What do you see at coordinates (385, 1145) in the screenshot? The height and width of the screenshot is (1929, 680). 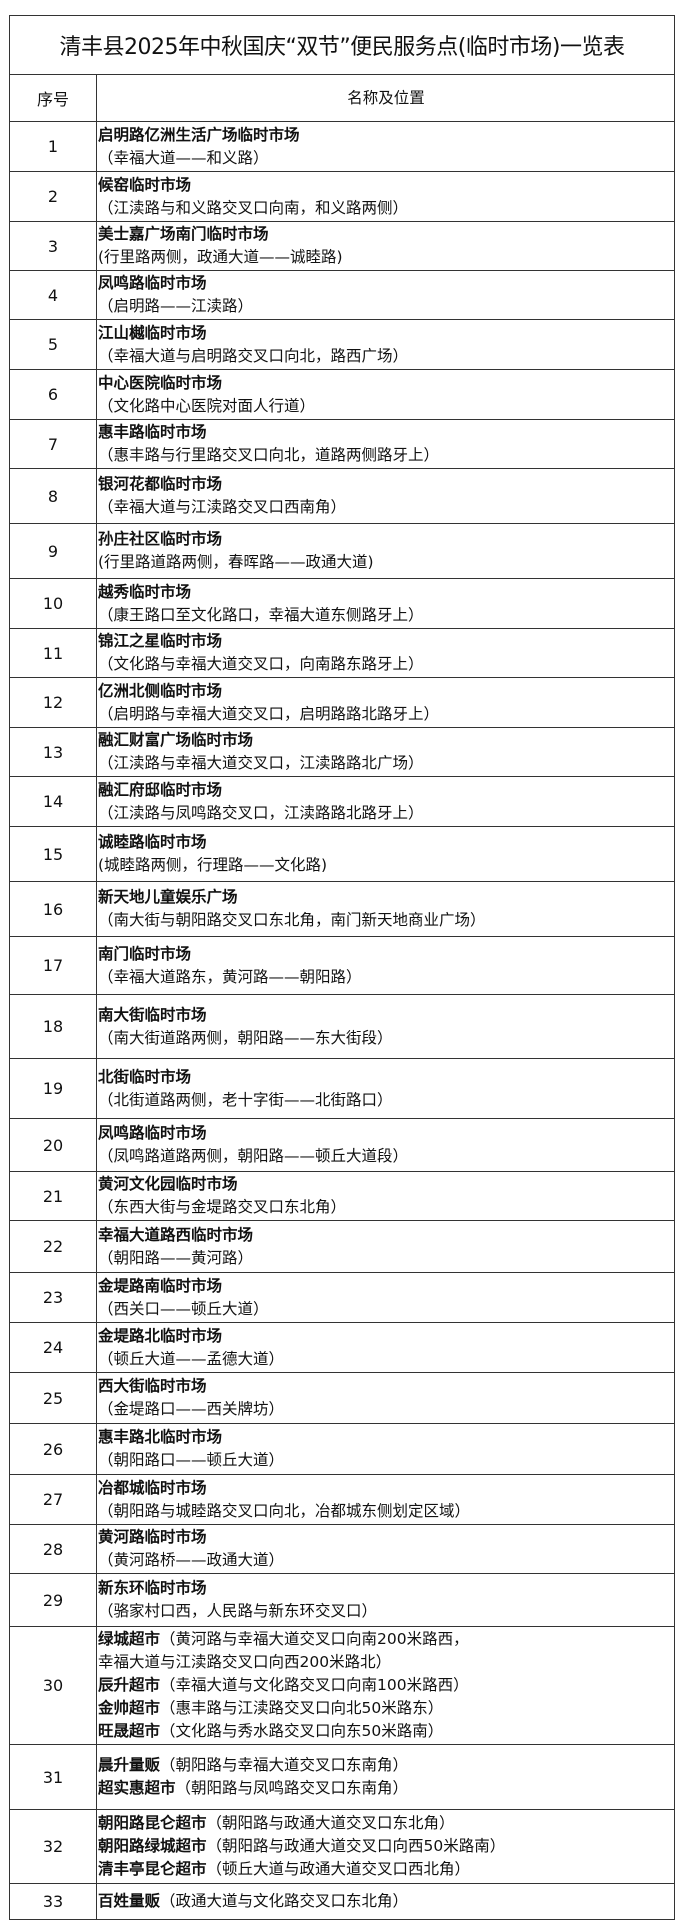 I see `name-location-cell: 凤鸣路临时市场 （凤鸣路道路两侧，朝阳路——顿丘大道段）` at bounding box center [385, 1145].